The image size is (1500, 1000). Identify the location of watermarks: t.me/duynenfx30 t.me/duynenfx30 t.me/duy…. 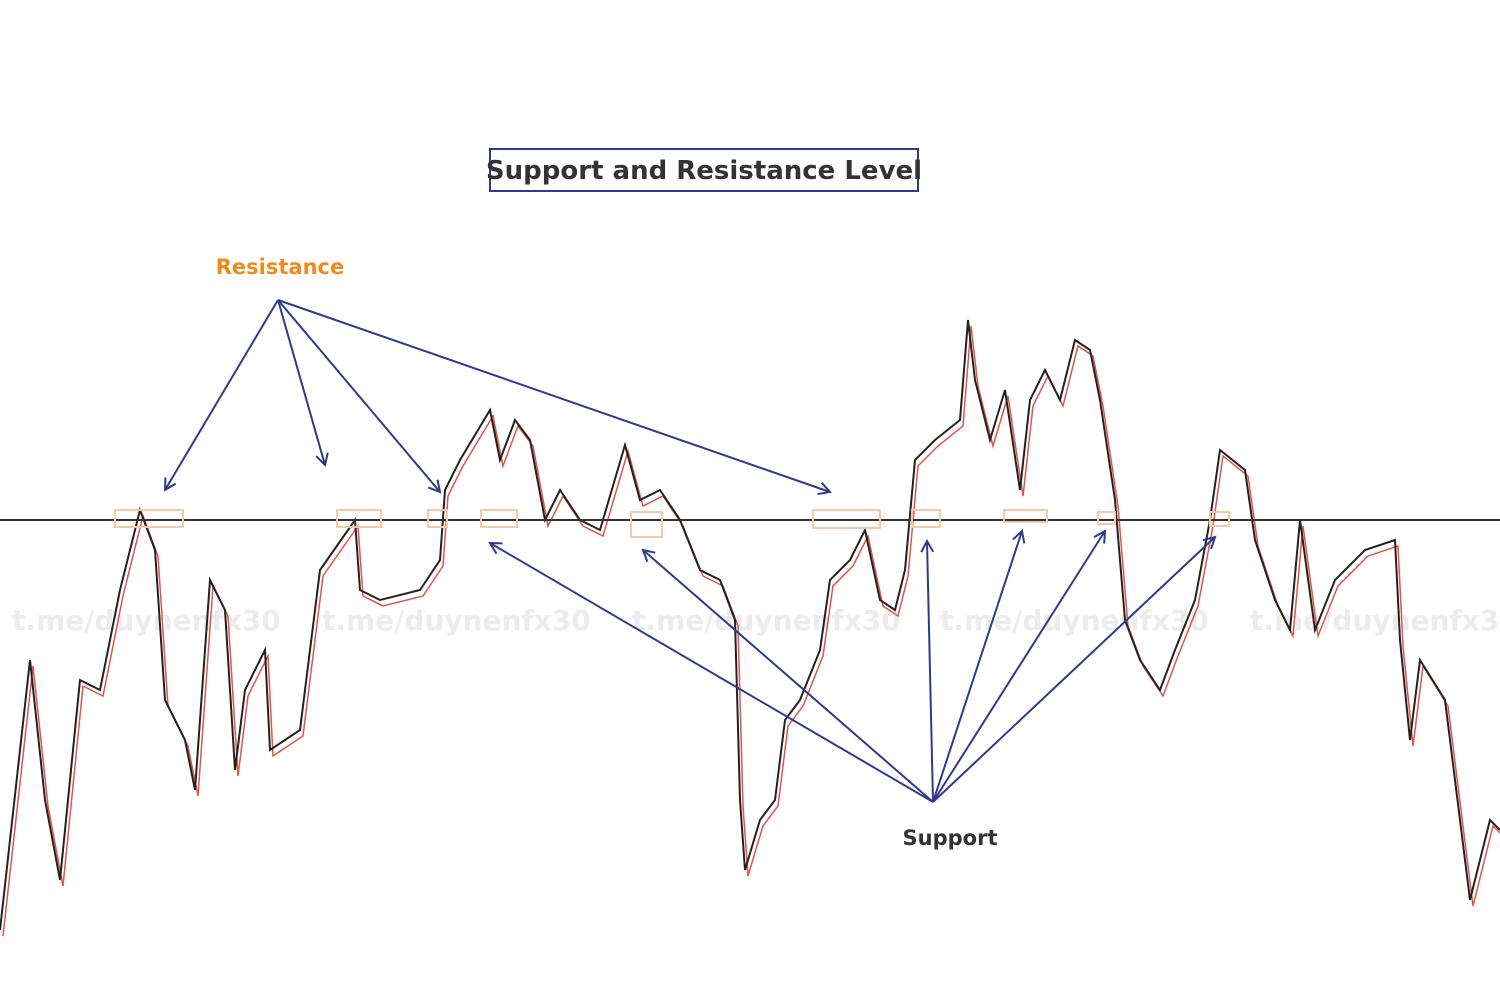
(756, 620).